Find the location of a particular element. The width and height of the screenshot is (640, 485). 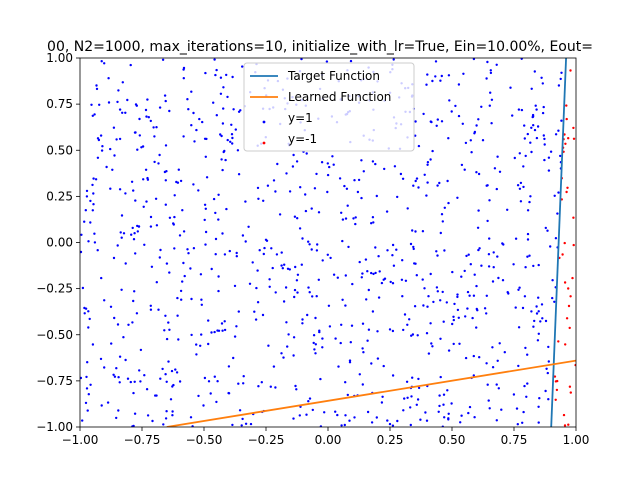

legend-target-label: Target Function is located at coordinates (333, 76).